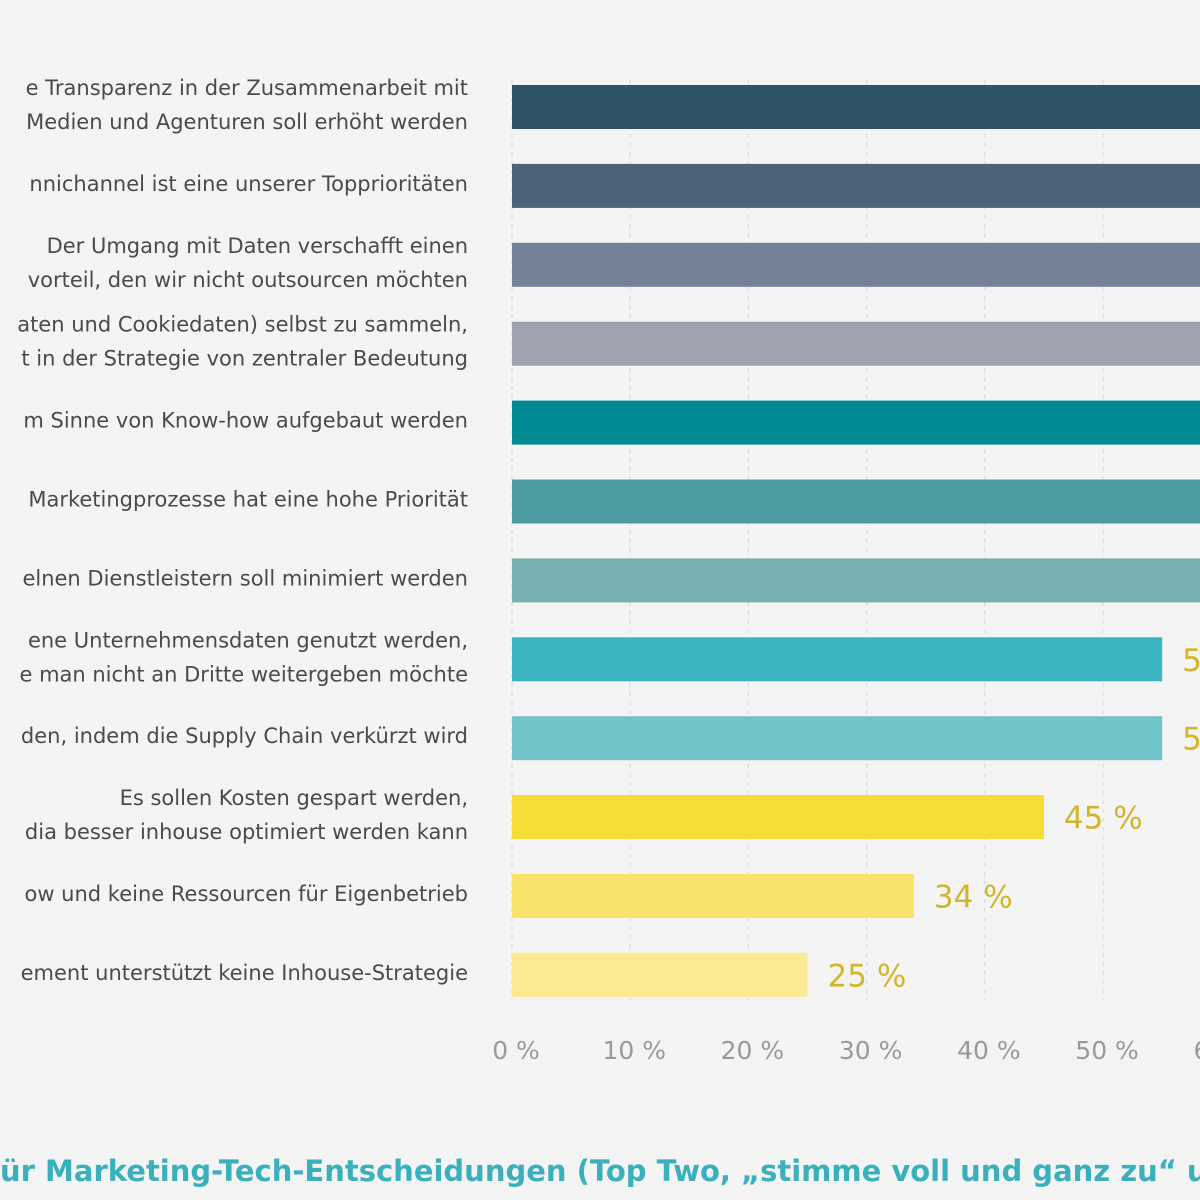 The image size is (1200, 1200). Describe the element at coordinates (243, 674) in the screenshot. I see `category-label: e man nicht an Dritte weitergeben möchte` at that location.